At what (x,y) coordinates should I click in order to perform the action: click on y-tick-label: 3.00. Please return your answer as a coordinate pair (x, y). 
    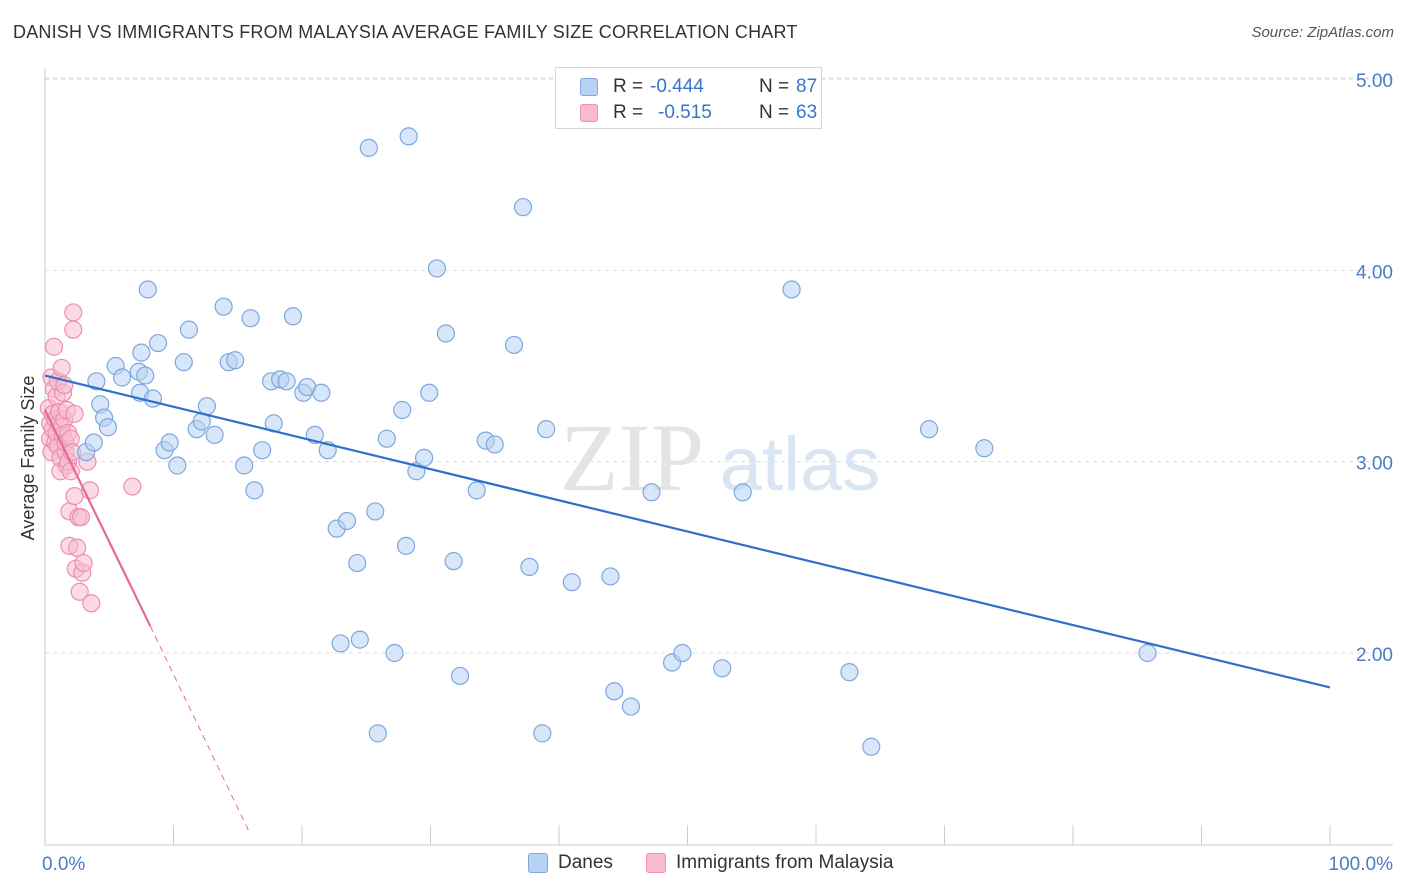
    Looking at the image, I should click on (1374, 464).